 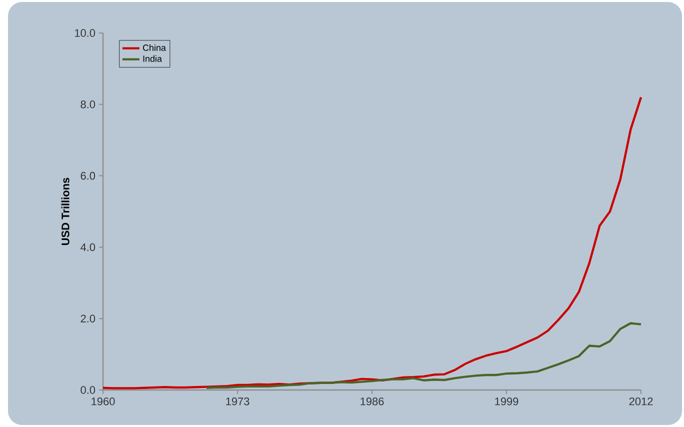 I want to click on legend-label: India, so click(x=152, y=58).